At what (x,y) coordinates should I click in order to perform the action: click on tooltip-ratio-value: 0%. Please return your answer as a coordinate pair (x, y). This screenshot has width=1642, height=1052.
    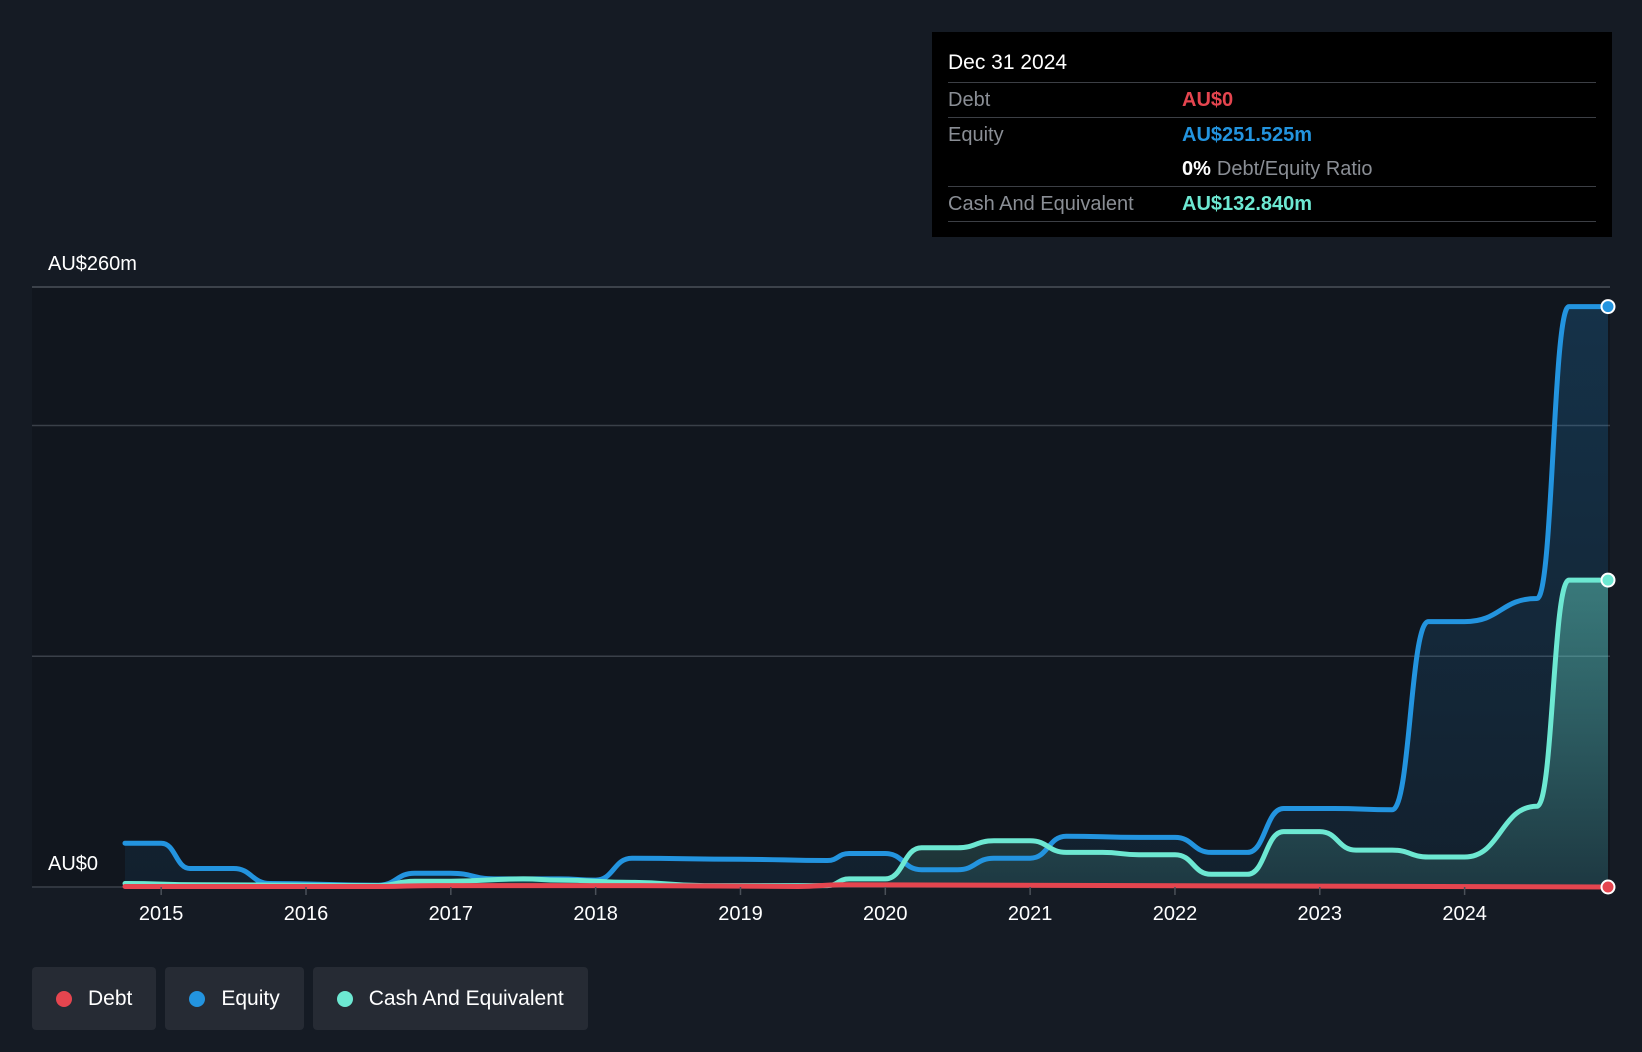
    Looking at the image, I should click on (1196, 169).